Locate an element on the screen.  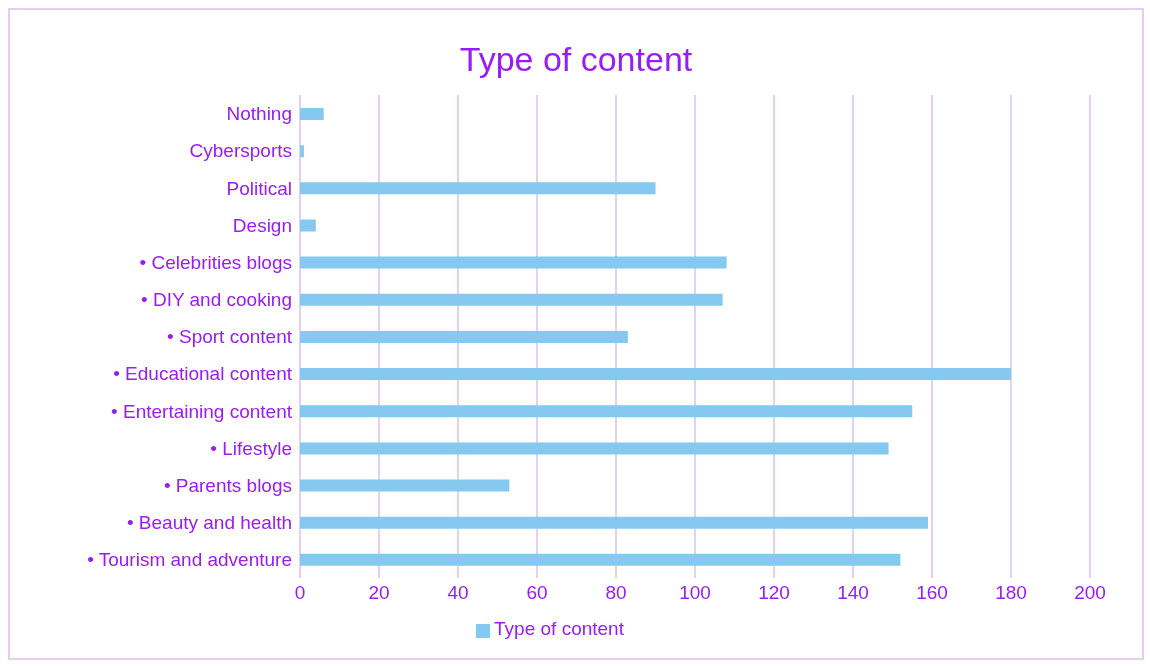
x-tick-label: 120 is located at coordinates (774, 593).